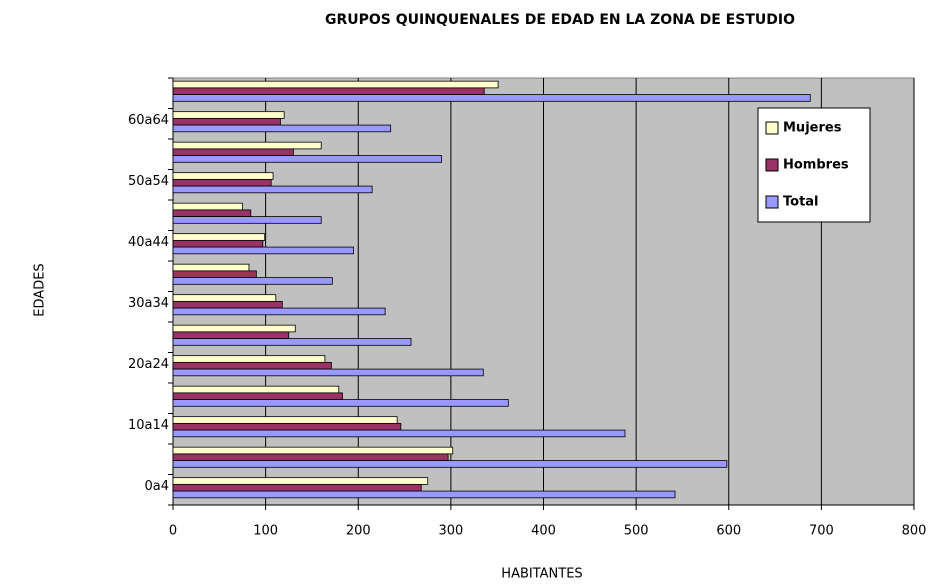  What do you see at coordinates (801, 202) in the screenshot?
I see `legend-label: Total` at bounding box center [801, 202].